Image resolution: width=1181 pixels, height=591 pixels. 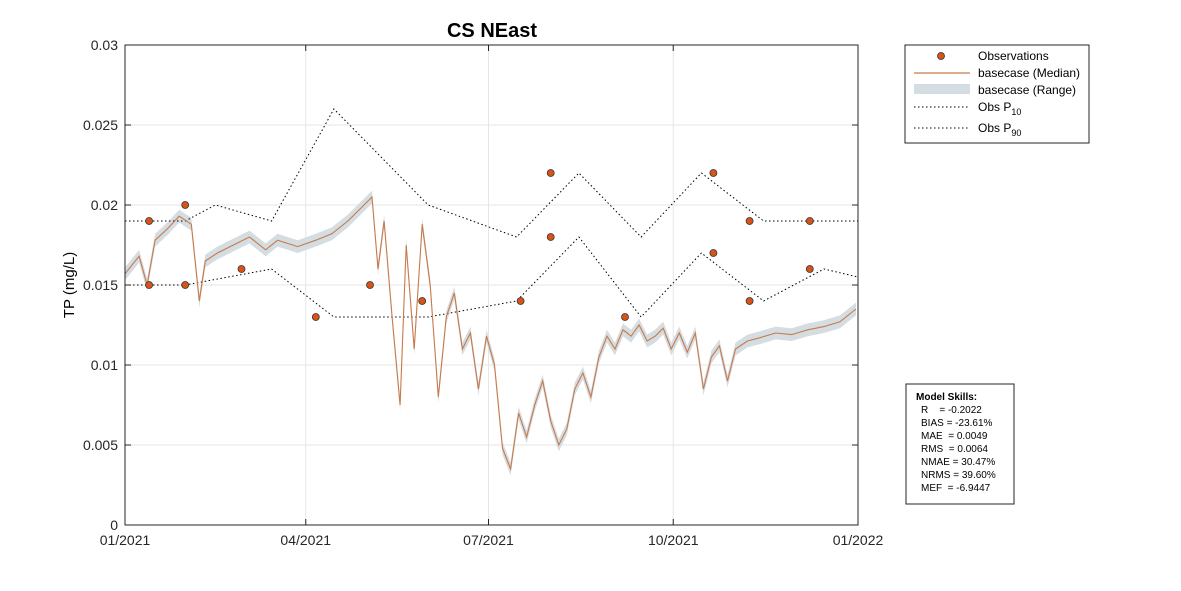 I want to click on model-skill-line: RMS = 0.0064, so click(x=954, y=449).